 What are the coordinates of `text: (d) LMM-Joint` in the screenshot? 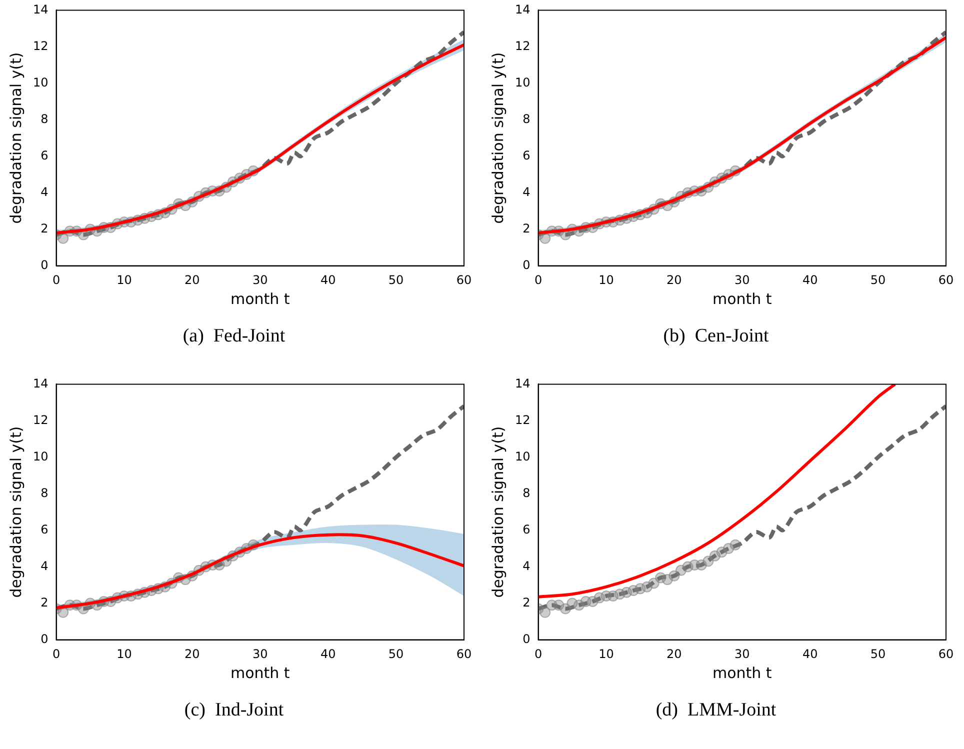 It's located at (716, 710).